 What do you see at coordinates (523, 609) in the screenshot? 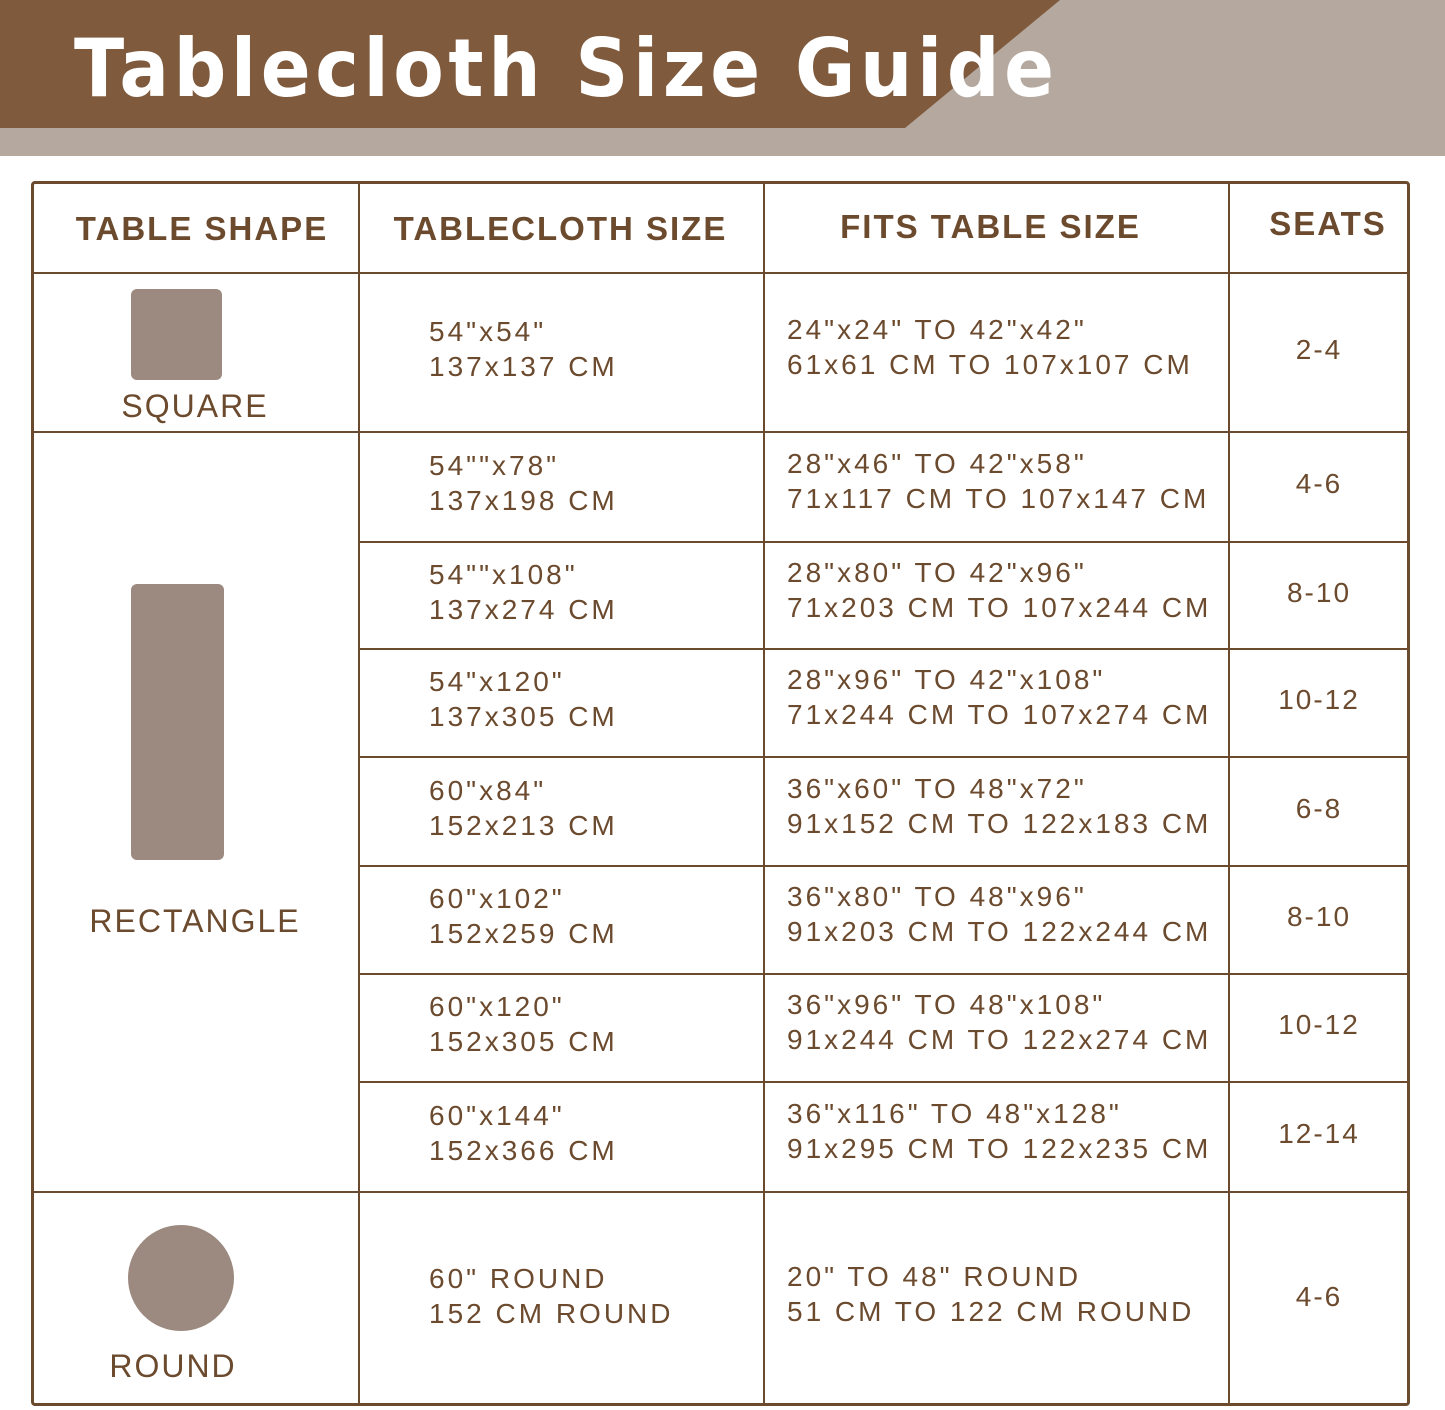
I see `tablecloth-size-cm: 137x274 CM` at bounding box center [523, 609].